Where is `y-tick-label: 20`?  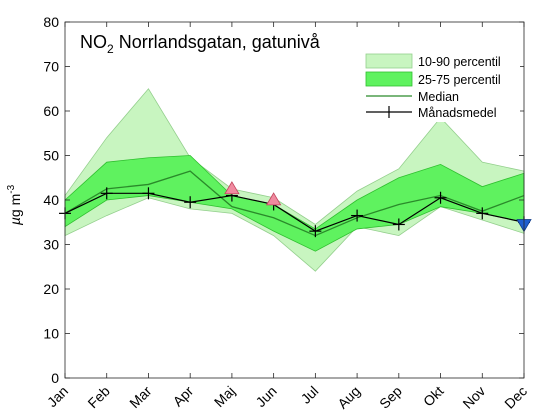
y-tick-label: 20 is located at coordinates (51, 289).